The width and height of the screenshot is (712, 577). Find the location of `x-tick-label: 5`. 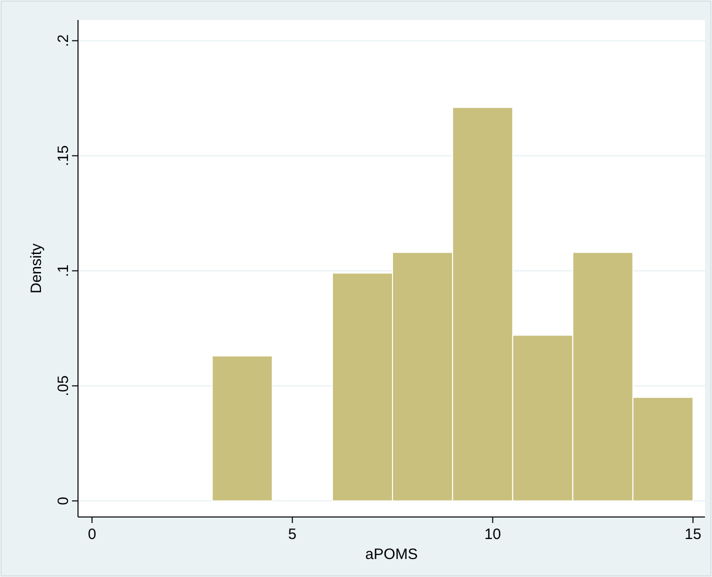

x-tick-label: 5 is located at coordinates (292, 534).